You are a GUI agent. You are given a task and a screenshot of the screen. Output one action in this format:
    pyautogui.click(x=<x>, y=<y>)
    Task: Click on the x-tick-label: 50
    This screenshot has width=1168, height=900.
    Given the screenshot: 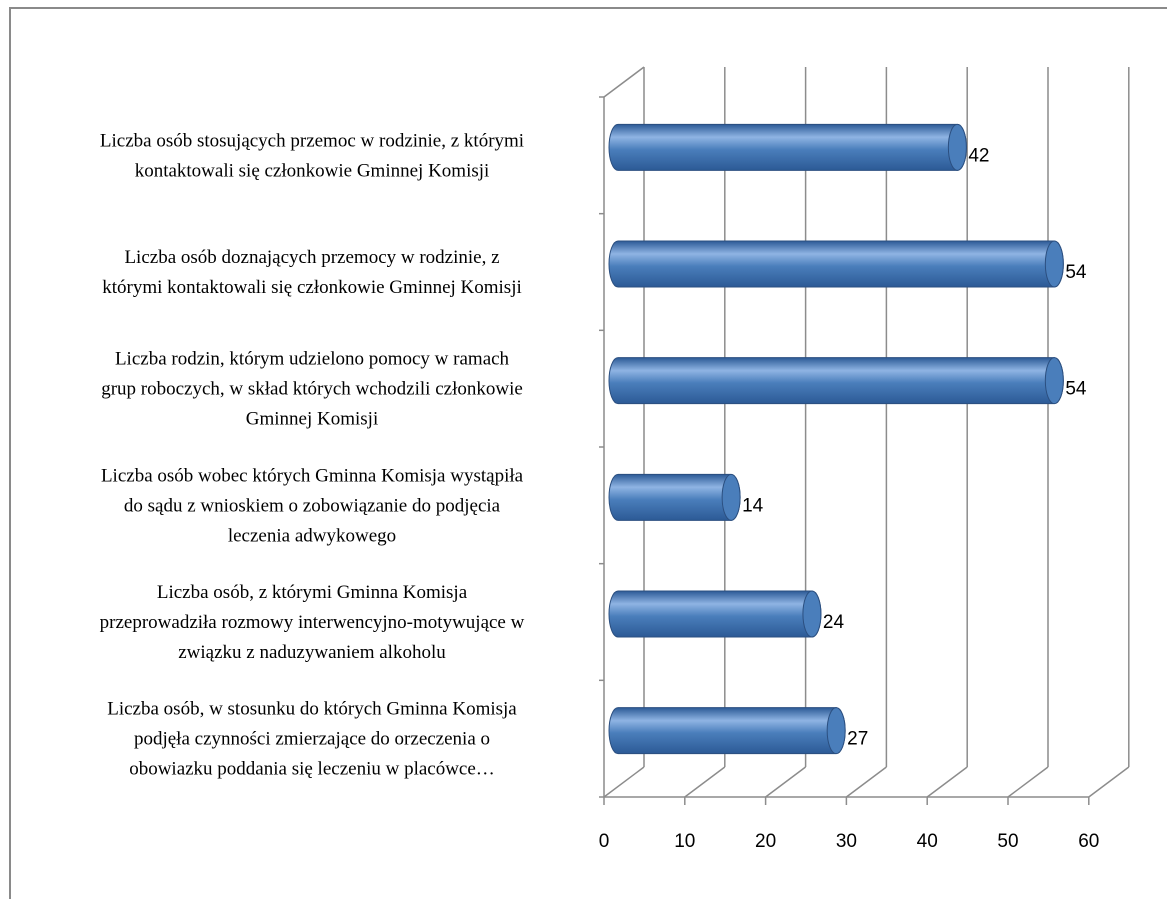 What is the action you would take?
    pyautogui.click(x=1007, y=841)
    